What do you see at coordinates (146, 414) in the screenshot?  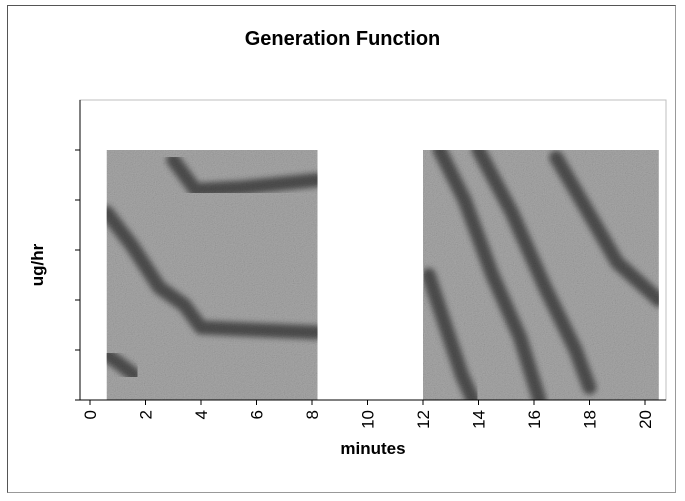 I see `x-tick-label: 2` at bounding box center [146, 414].